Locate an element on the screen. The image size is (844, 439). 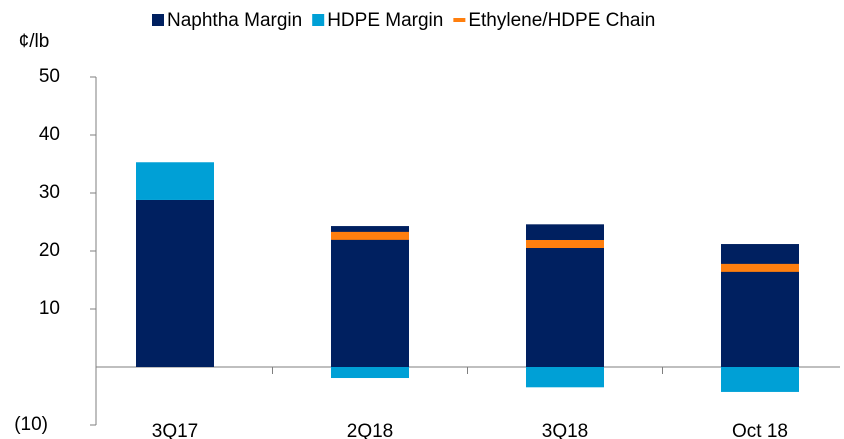
x-tick-label: 3Q18 is located at coordinates (565, 430).